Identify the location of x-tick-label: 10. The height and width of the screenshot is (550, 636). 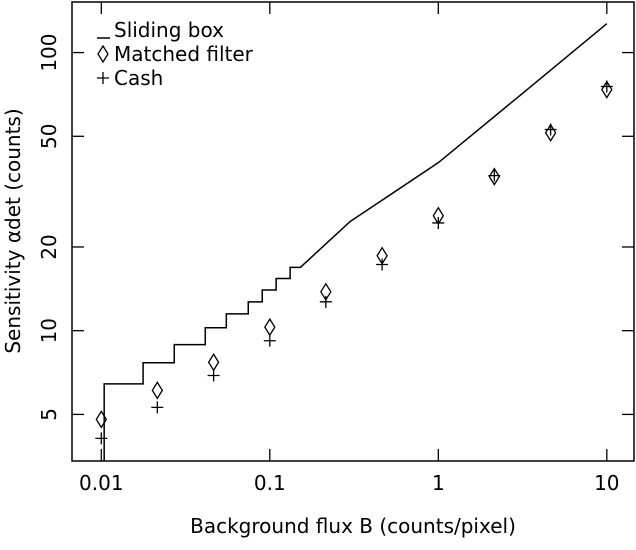
(606, 483).